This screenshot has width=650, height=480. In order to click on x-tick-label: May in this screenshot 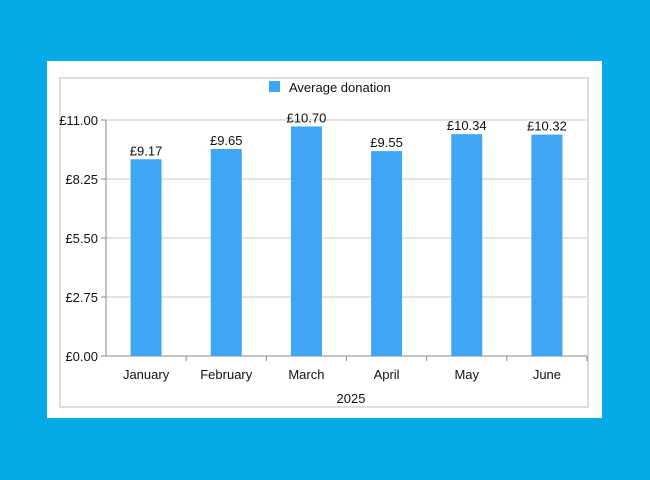, I will do `click(466, 374)`.